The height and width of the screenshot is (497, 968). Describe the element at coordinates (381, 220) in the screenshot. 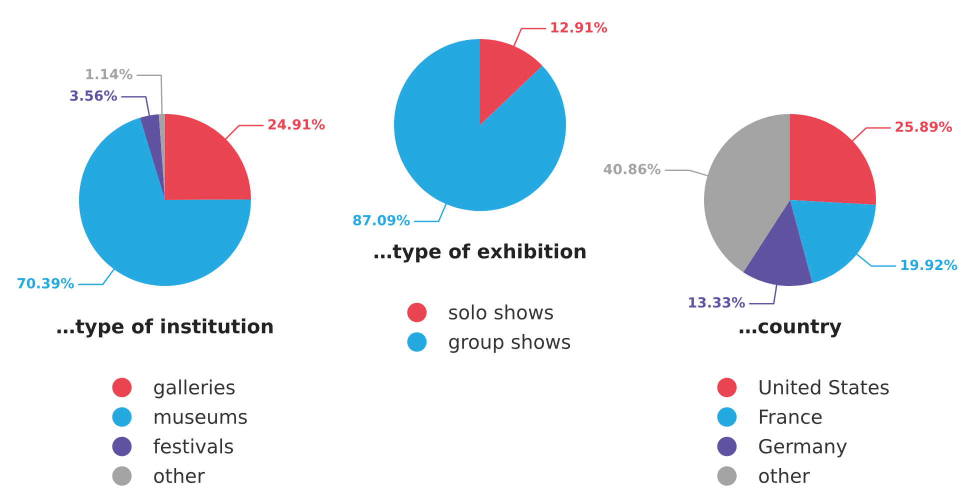

I see `data-label: 87.09%` at that location.